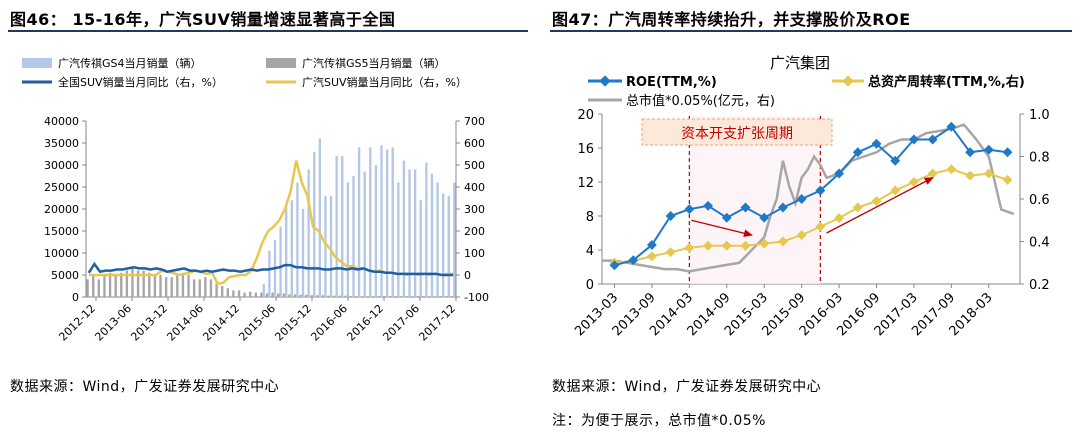  I want to click on right-y-tick-label: 200, so click(474, 231).